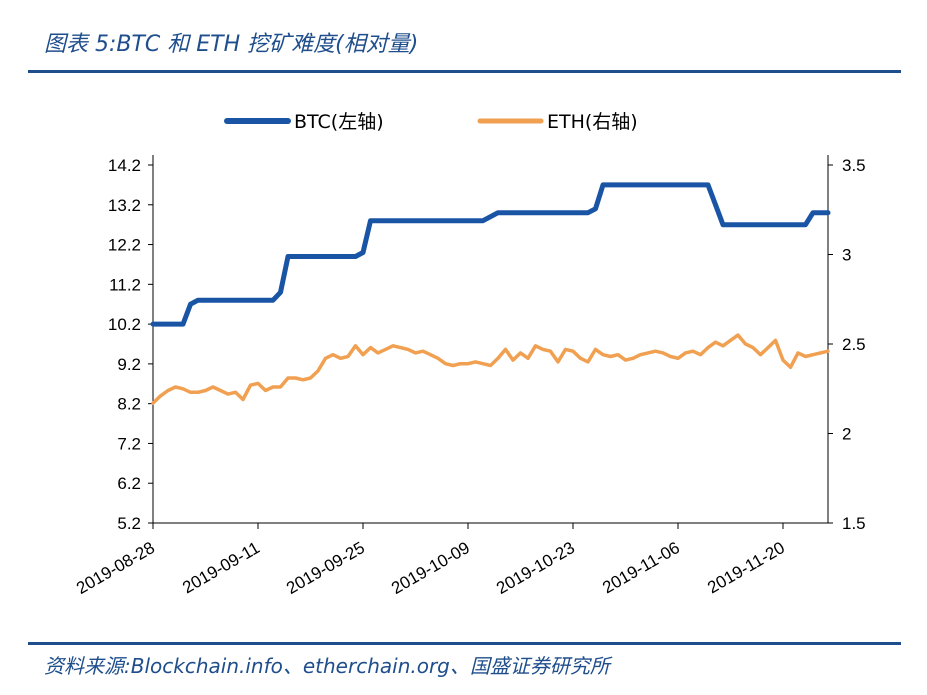 Image resolution: width=927 pixels, height=695 pixels. Describe the element at coordinates (854, 523) in the screenshot. I see `y-right-tick-label: 1.5` at that location.